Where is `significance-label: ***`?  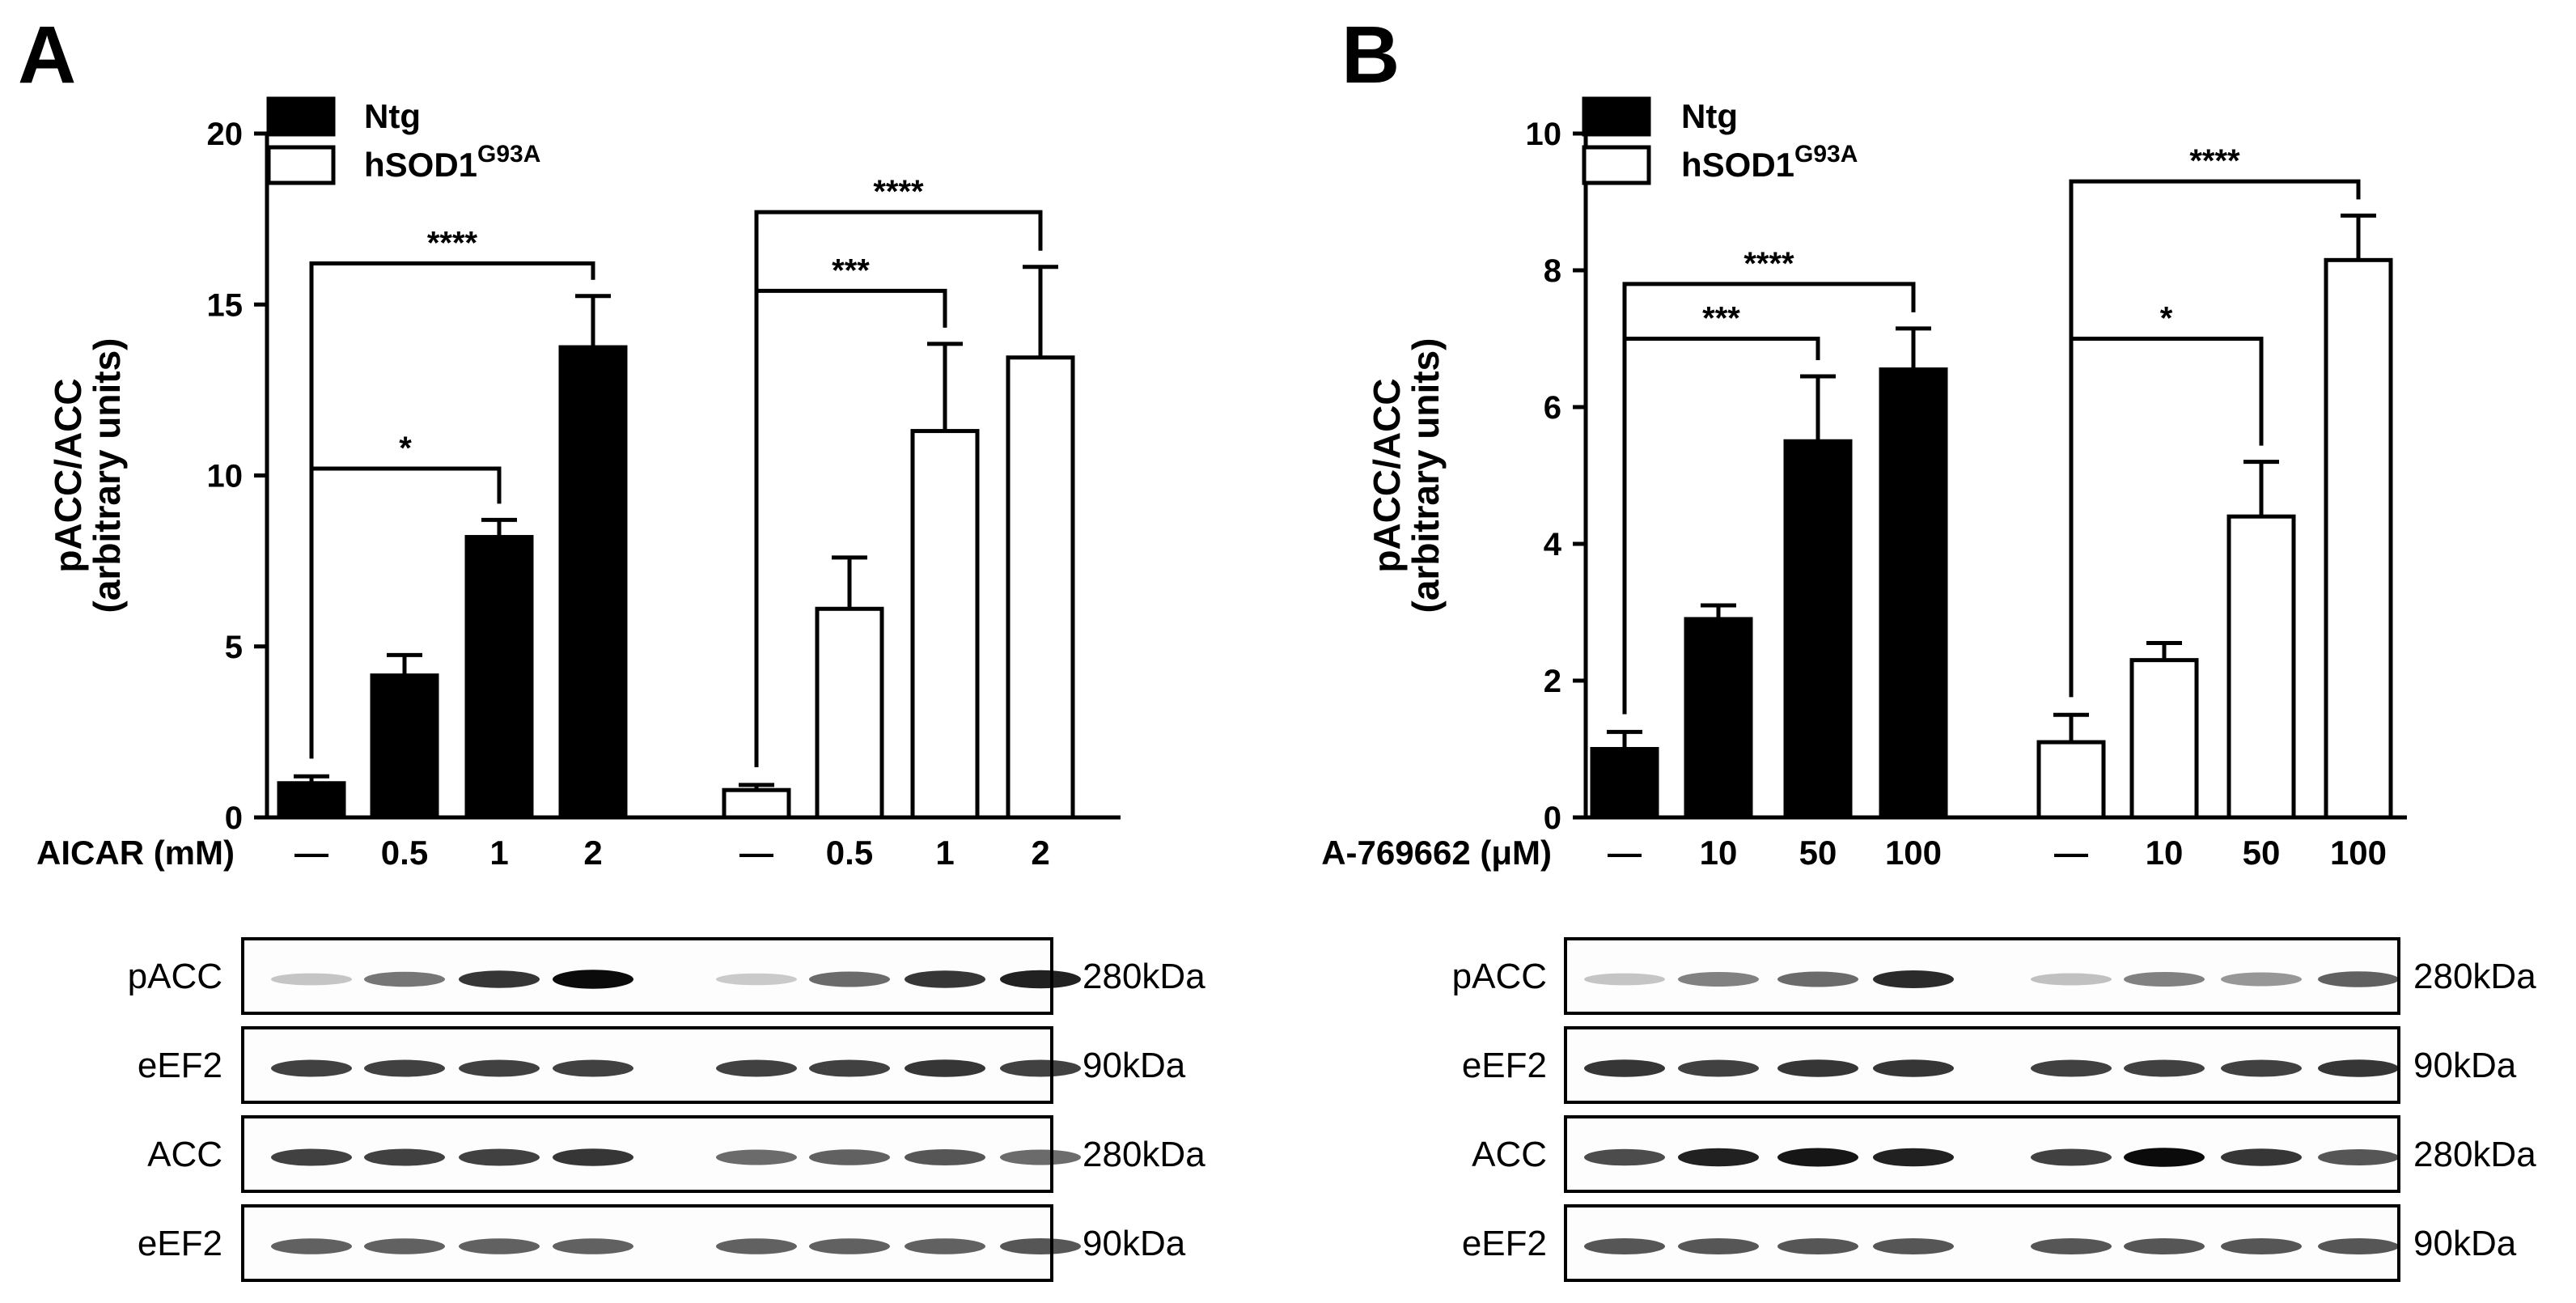 significance-label: *** is located at coordinates (851, 270).